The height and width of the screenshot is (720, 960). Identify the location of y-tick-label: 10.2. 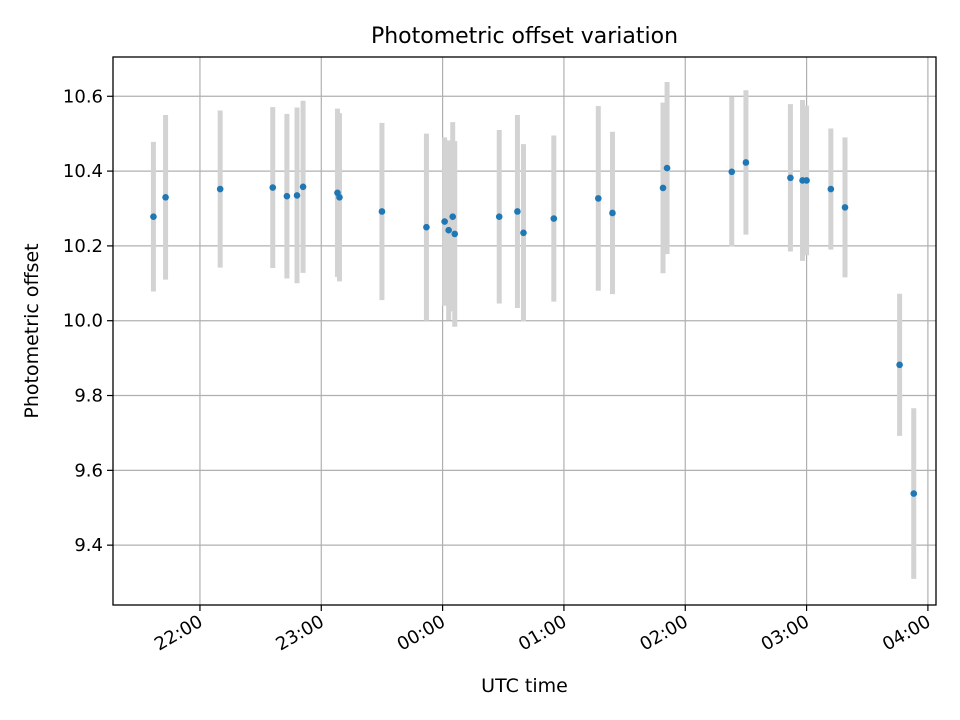
(83, 246).